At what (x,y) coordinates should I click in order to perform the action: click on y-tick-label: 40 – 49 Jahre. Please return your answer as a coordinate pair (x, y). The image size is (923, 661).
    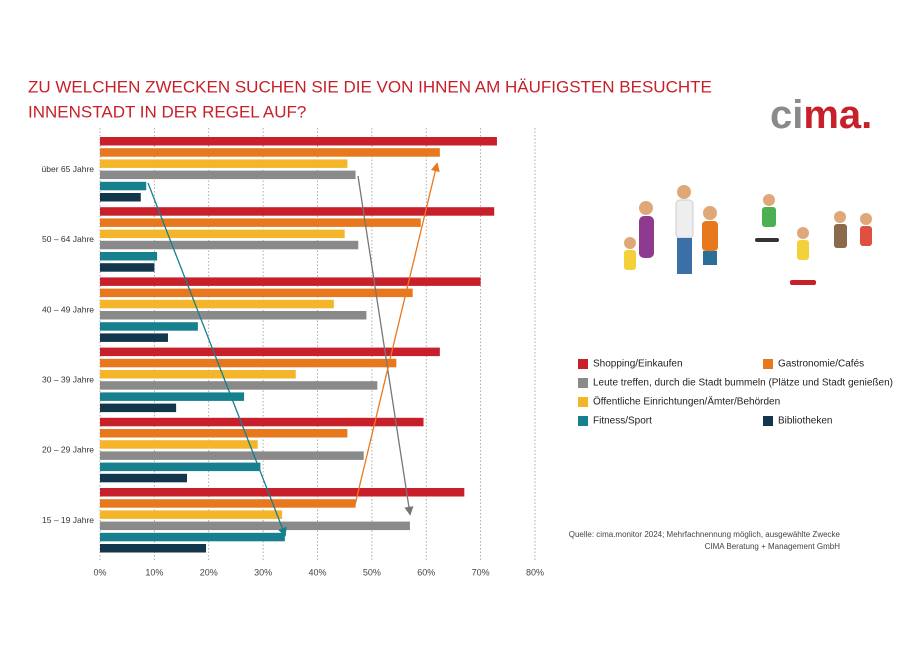
    Looking at the image, I should click on (68, 309).